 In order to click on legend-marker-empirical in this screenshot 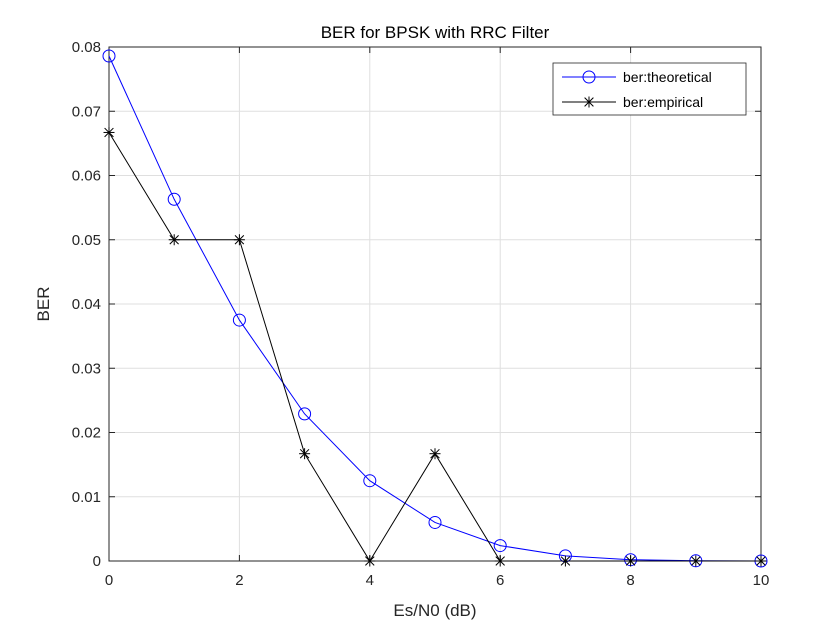, I will do `click(589, 102)`.